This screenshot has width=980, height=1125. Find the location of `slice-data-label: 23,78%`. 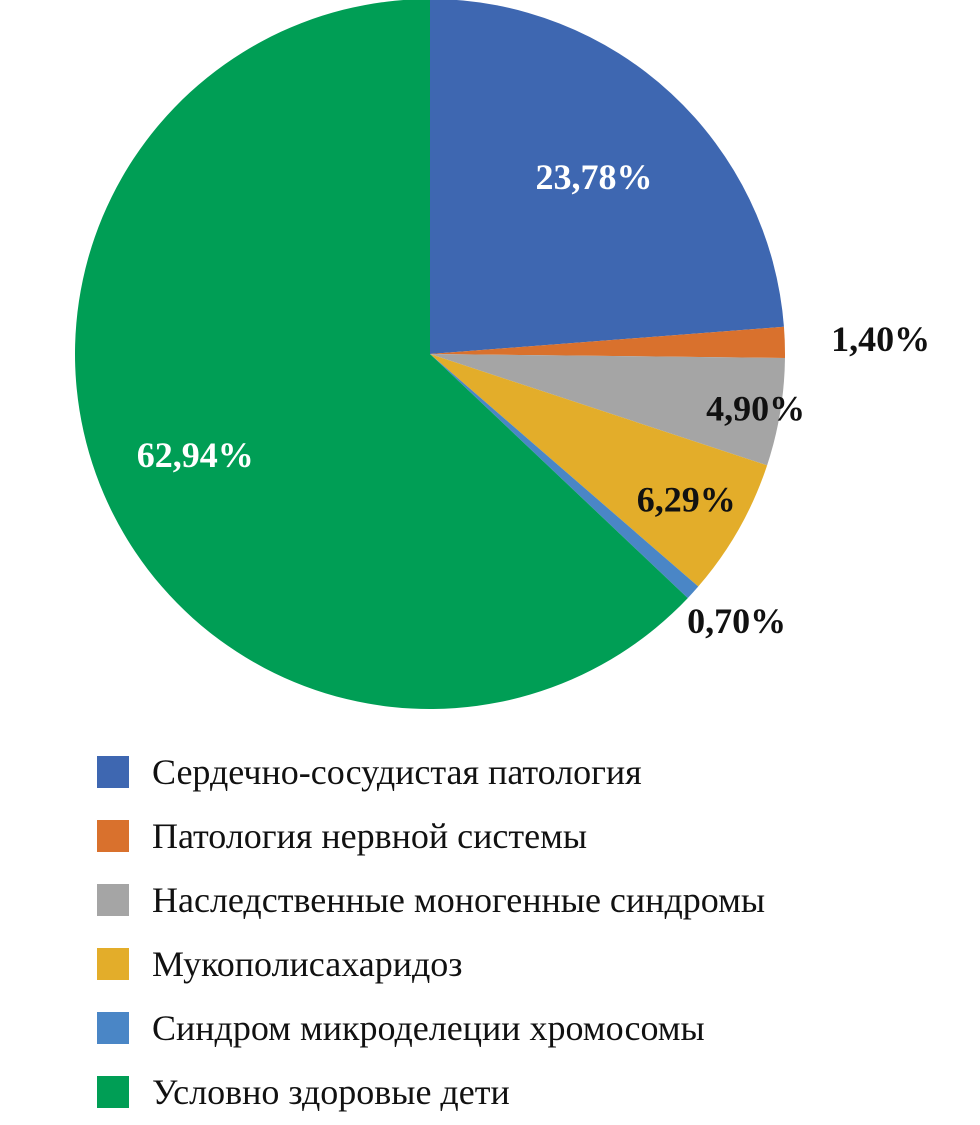

slice-data-label: 23,78% is located at coordinates (594, 177).